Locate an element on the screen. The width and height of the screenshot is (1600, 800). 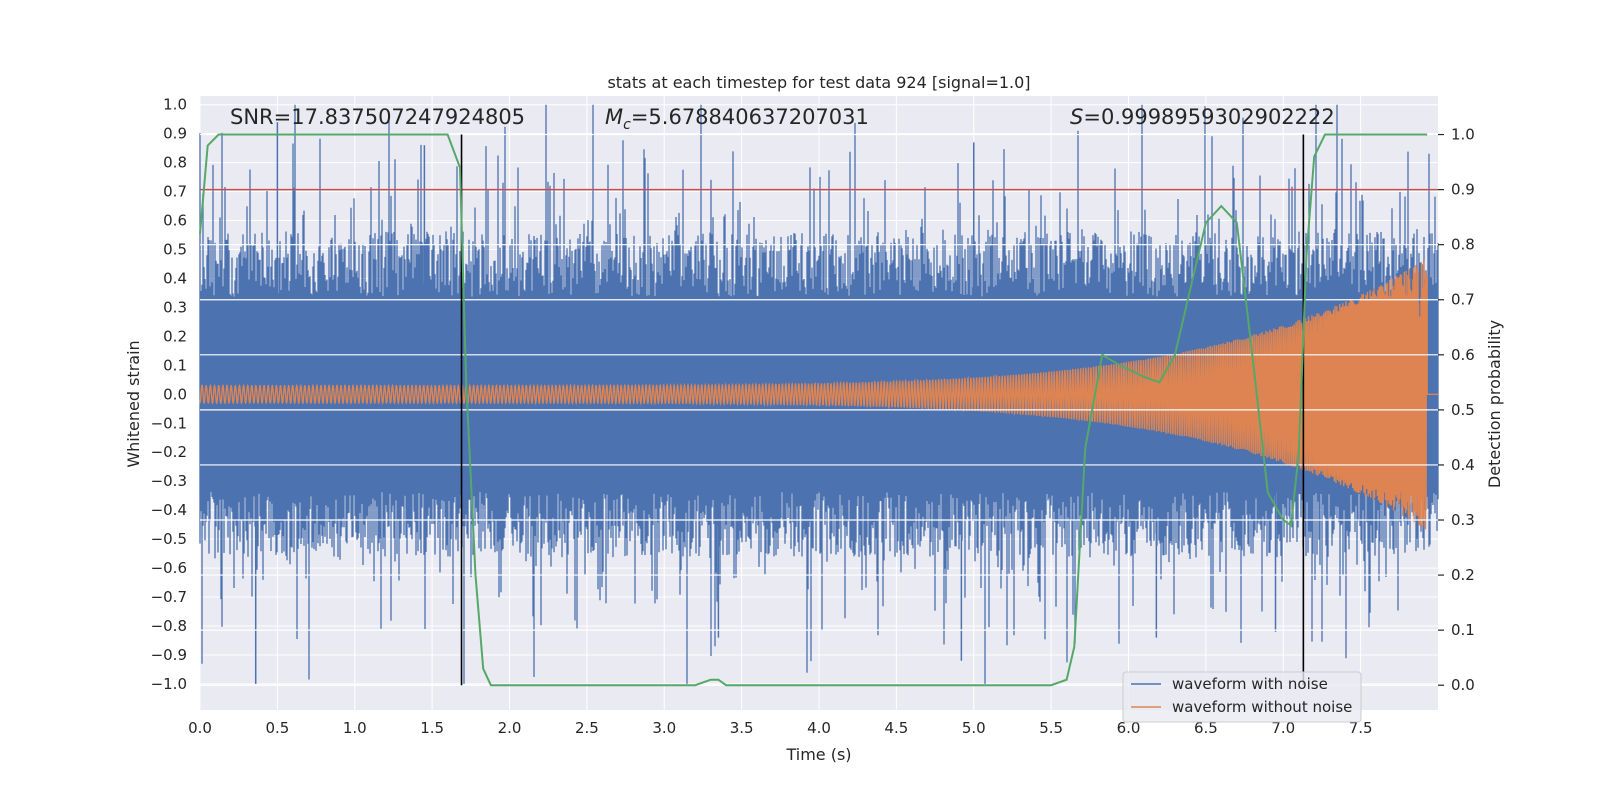
y-left-tick-label-2: 0.8 is located at coordinates (175, 163).